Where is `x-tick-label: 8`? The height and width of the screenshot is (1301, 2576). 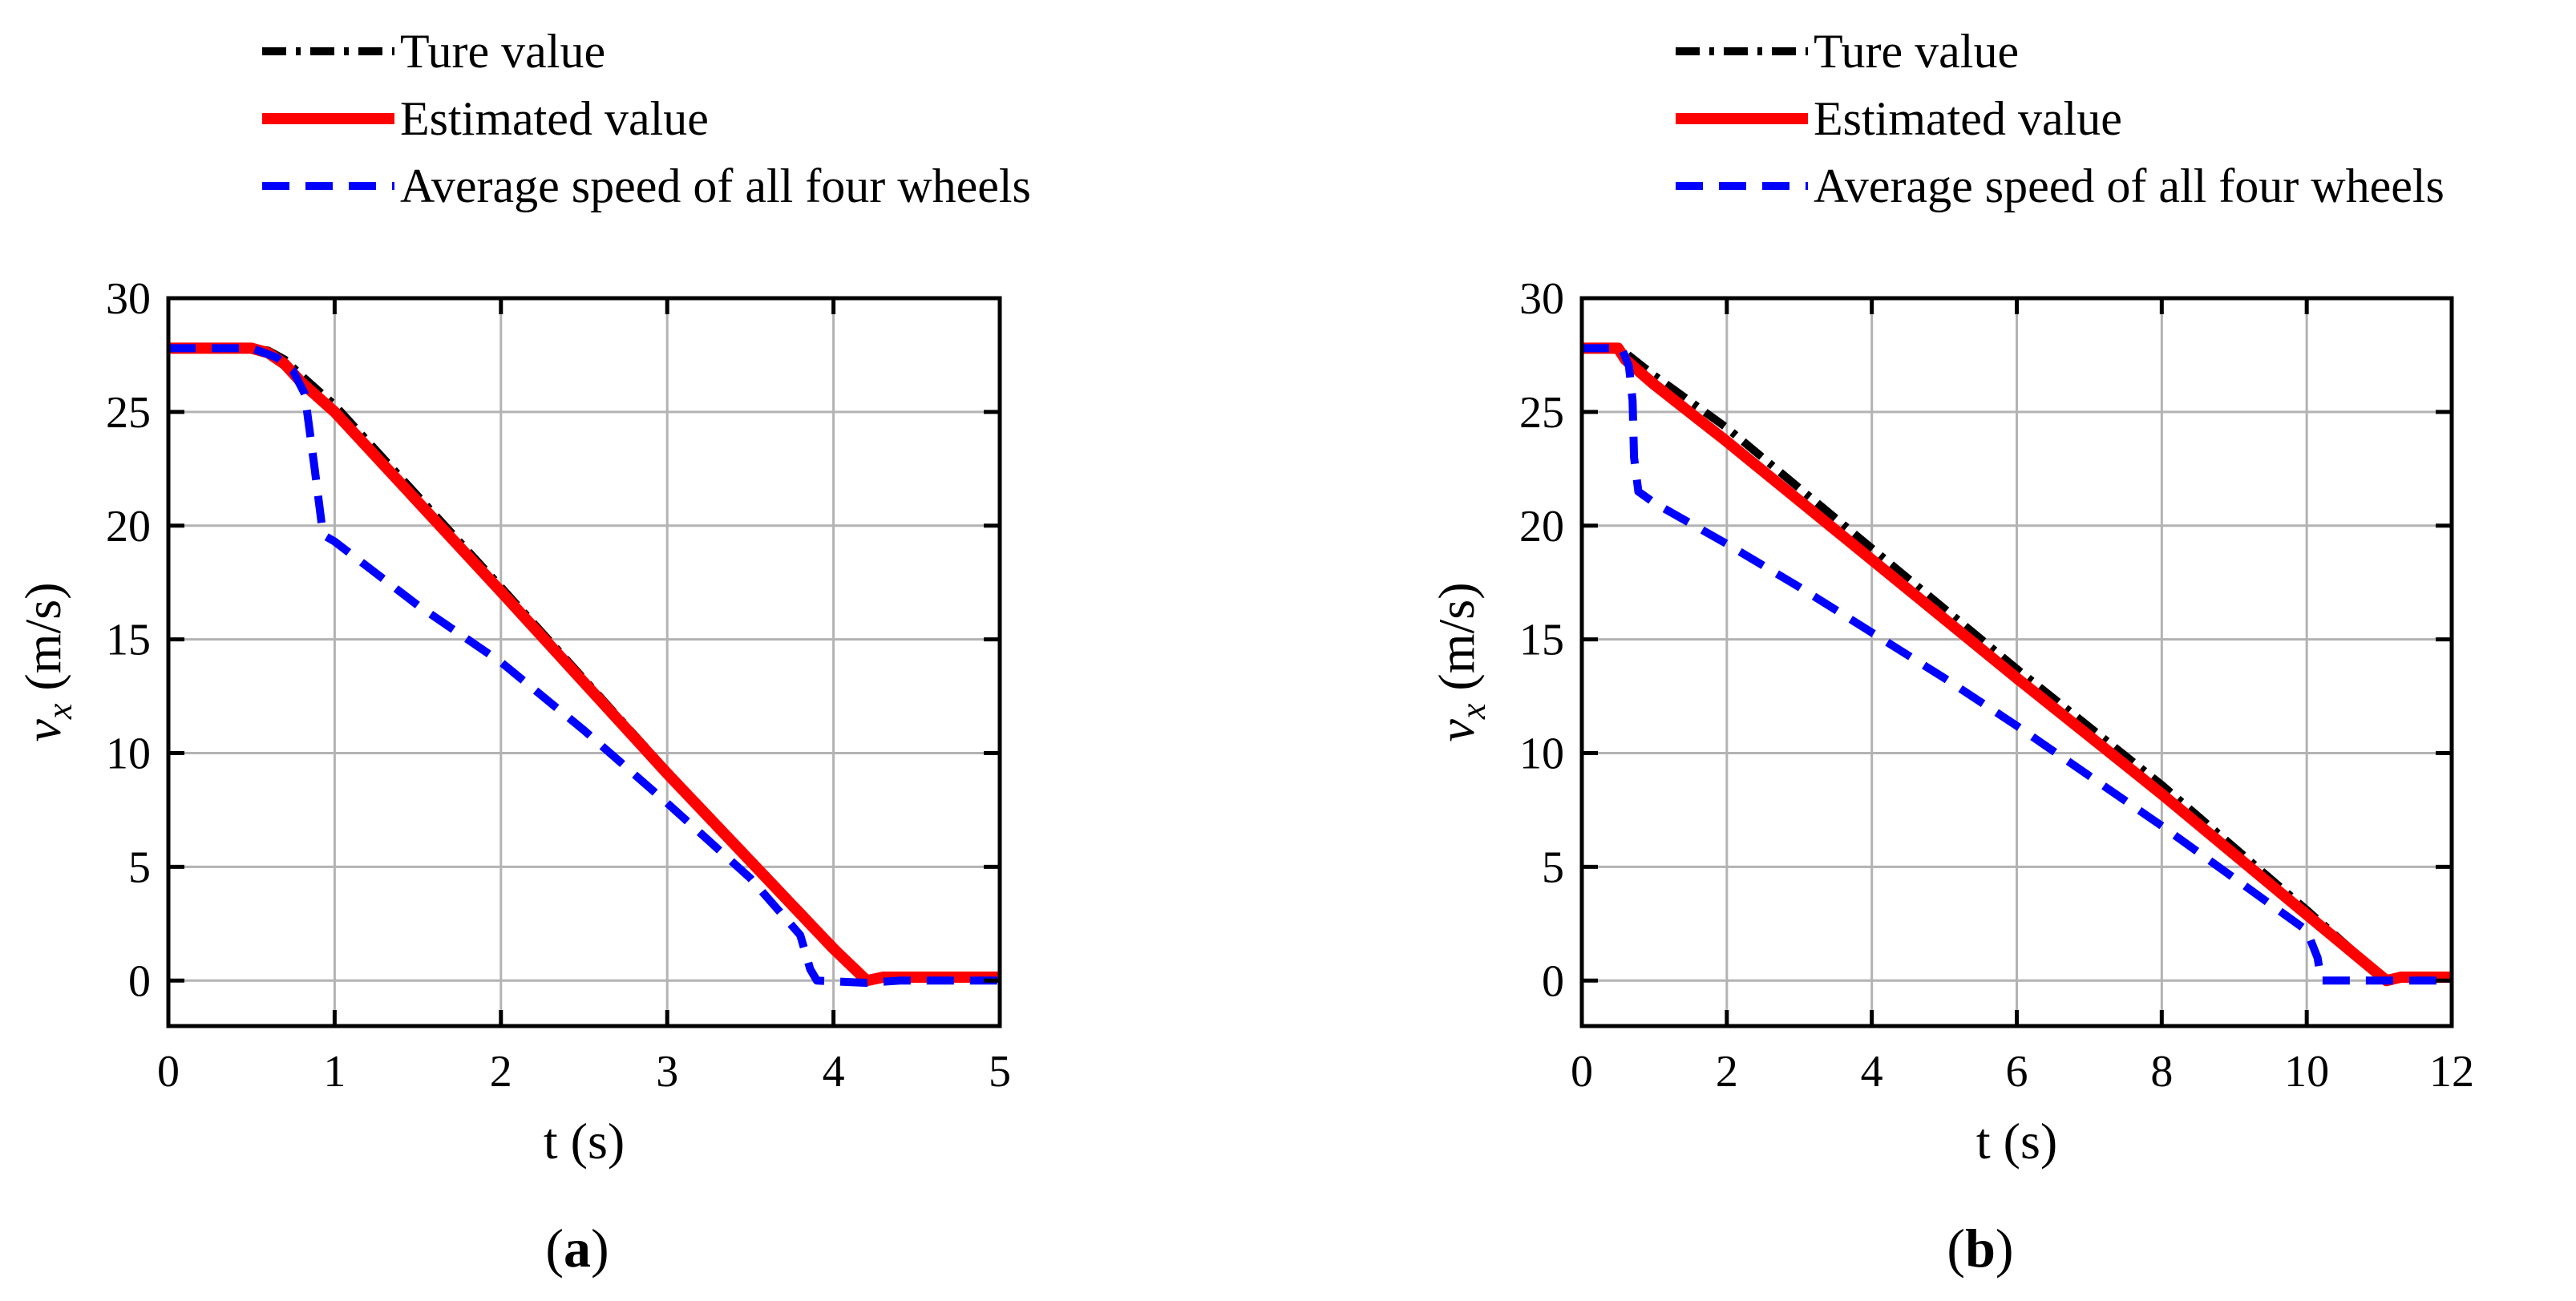
x-tick-label: 8 is located at coordinates (2161, 1072).